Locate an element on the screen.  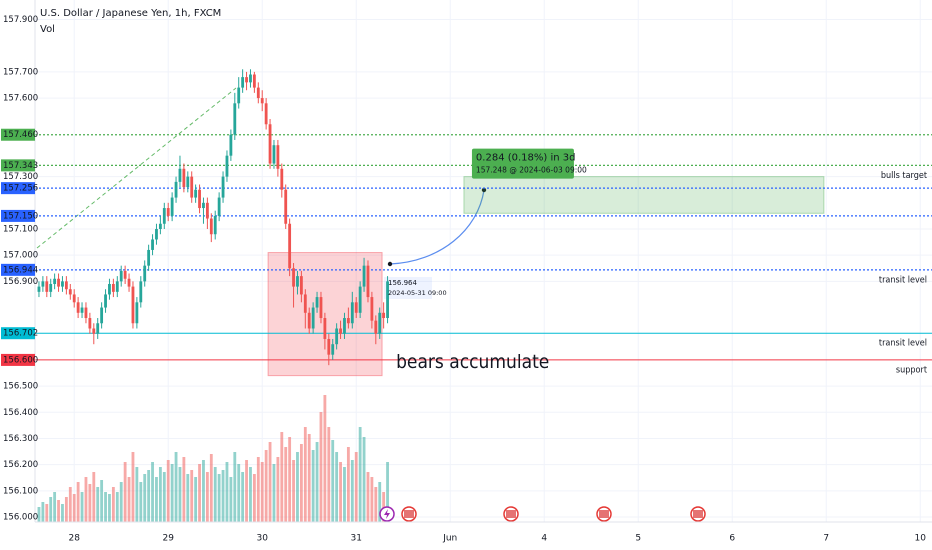
y-tick-label: 157.000 is located at coordinates (20, 256).